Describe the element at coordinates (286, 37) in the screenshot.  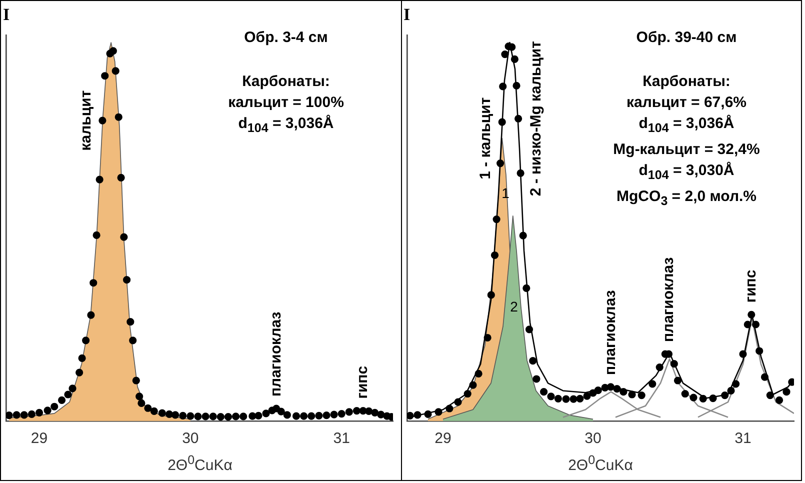
I see `chart-title: Обр. 3-4 см` at that location.